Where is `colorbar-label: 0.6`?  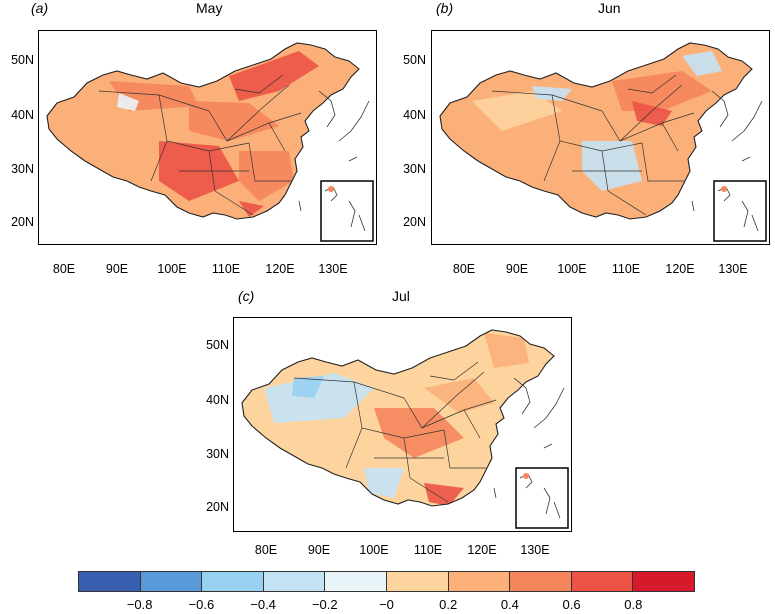 colorbar-label: 0.6 is located at coordinates (571, 604).